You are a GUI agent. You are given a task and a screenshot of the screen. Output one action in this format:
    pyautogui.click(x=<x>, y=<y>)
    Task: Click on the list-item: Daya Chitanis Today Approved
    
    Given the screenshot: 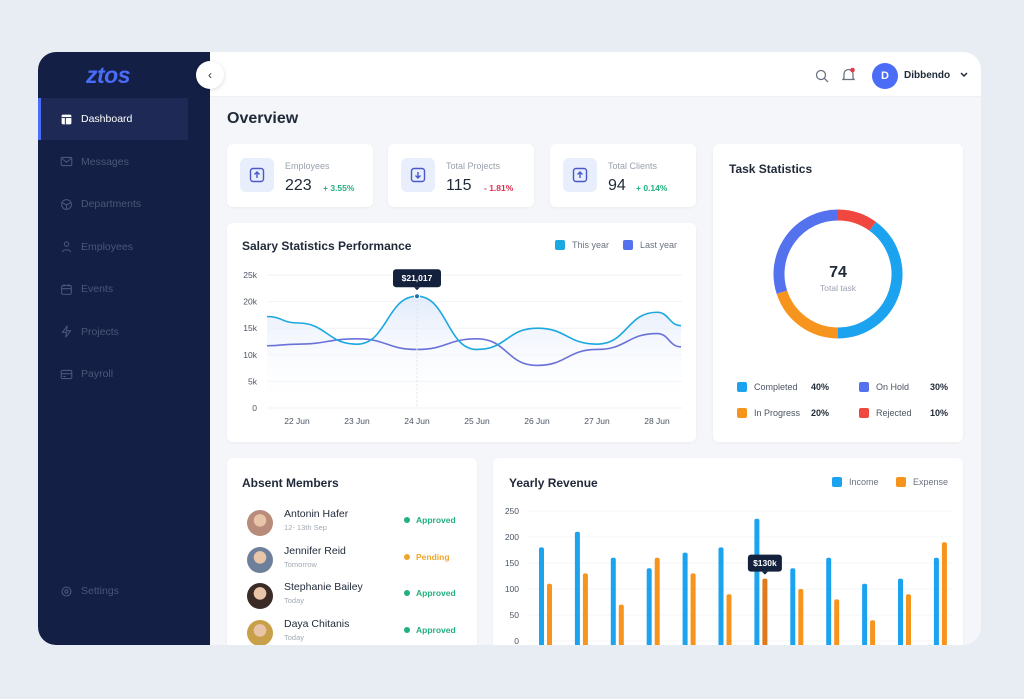 What is the action you would take?
    pyautogui.click(x=357, y=631)
    